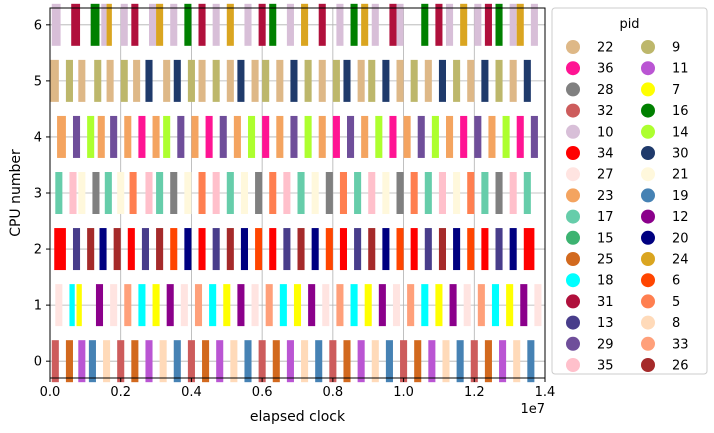 The height and width of the screenshot is (433, 714). Describe the element at coordinates (605, 302) in the screenshot. I see `legend-label-pid-31: 31` at that location.